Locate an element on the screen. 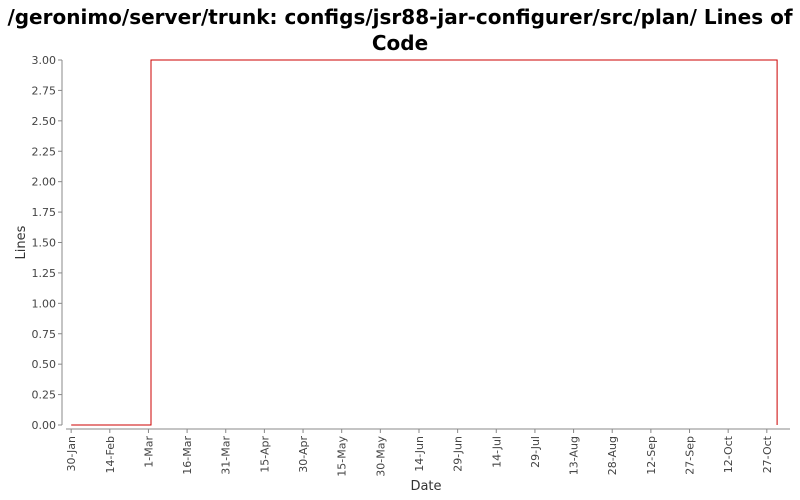  x-tick-label: 28-Aug is located at coordinates (612, 455).